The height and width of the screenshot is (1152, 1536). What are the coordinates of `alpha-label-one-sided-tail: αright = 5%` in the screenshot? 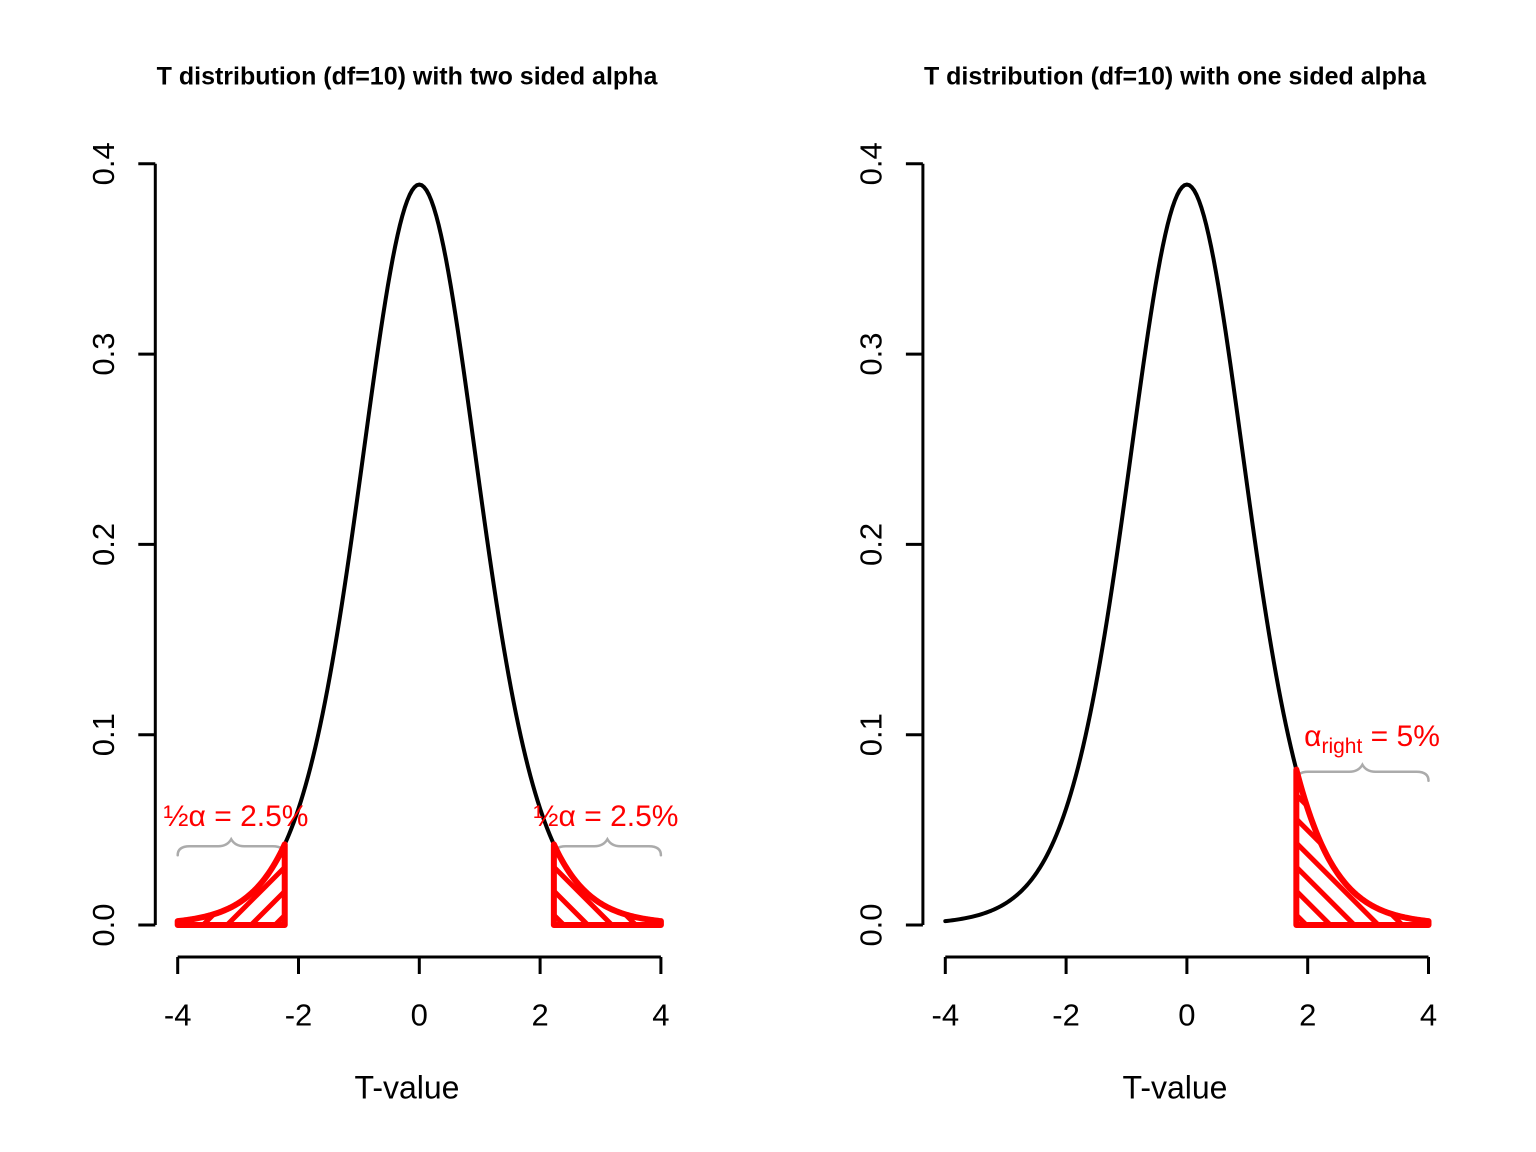 It's located at (1372, 738).